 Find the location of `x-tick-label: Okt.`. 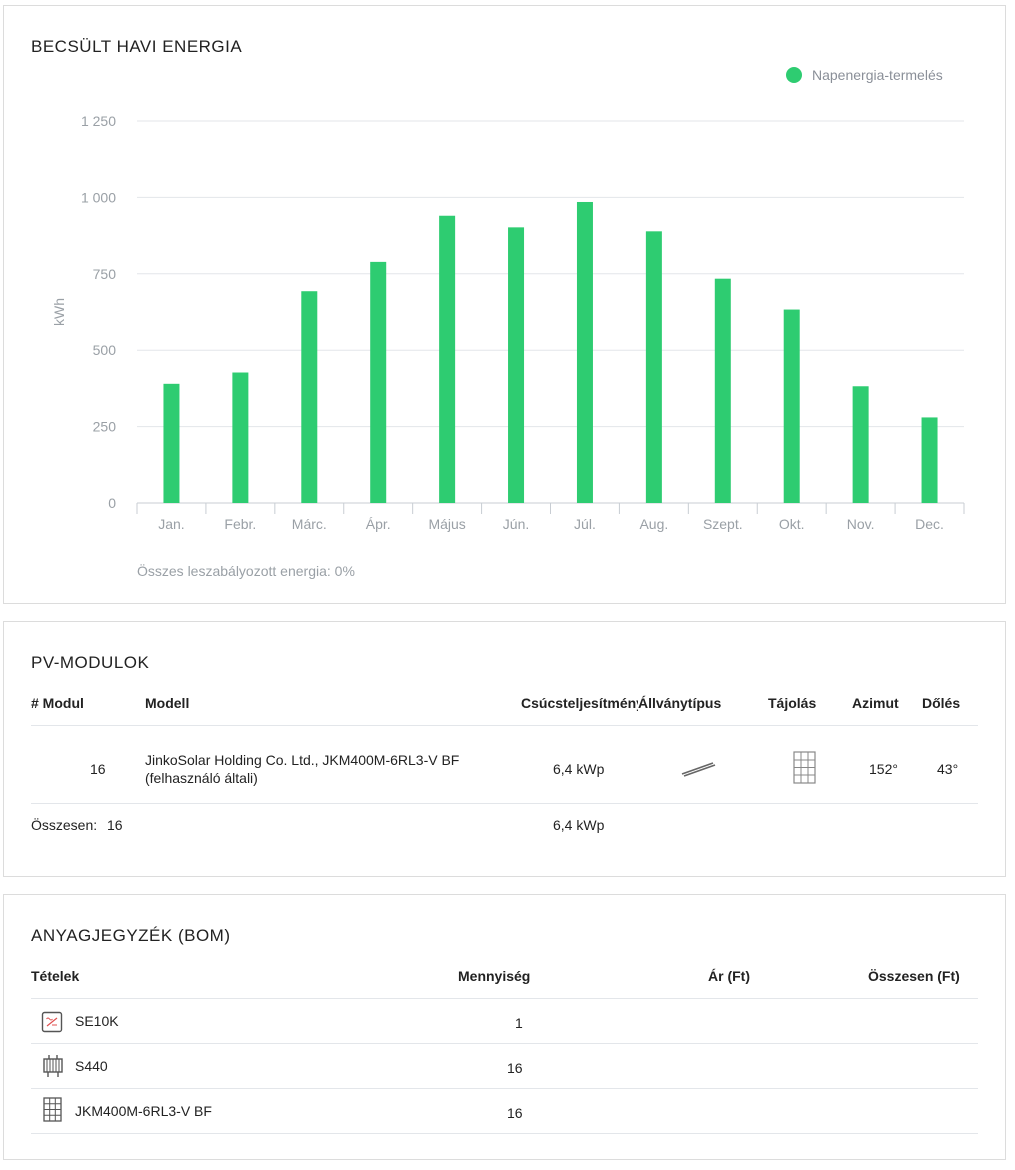

x-tick-label: Okt. is located at coordinates (792, 524).